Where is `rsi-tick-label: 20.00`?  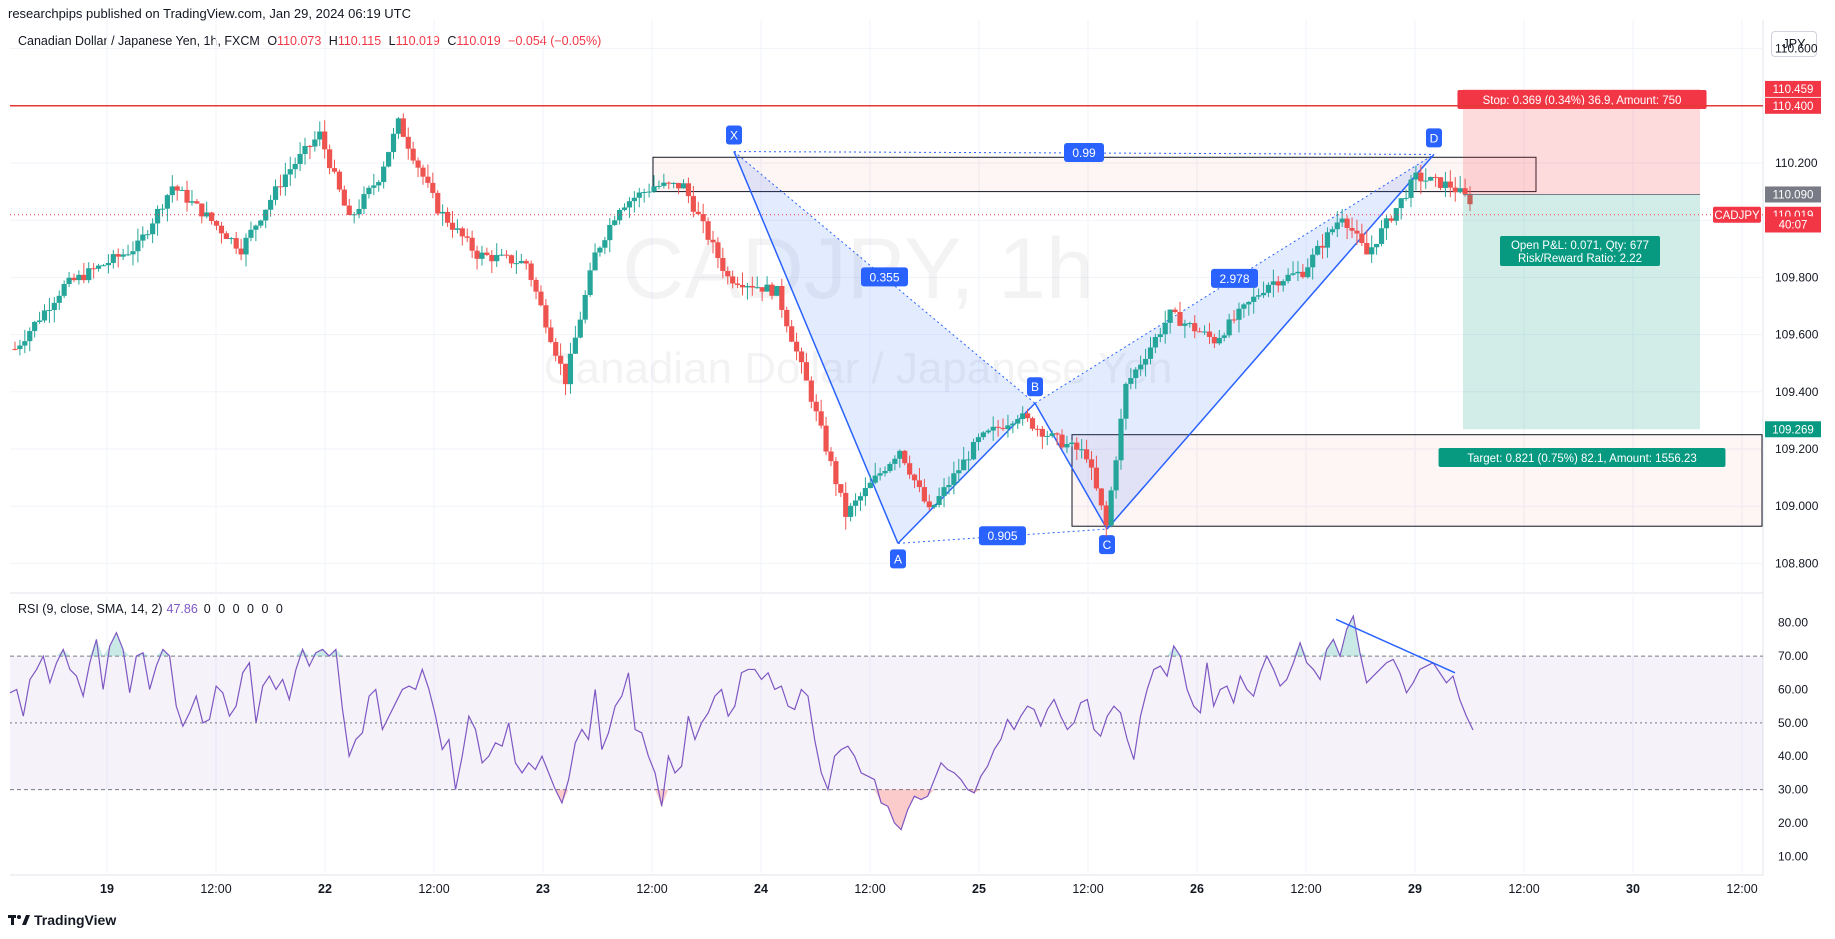 rsi-tick-label: 20.00 is located at coordinates (1793, 823).